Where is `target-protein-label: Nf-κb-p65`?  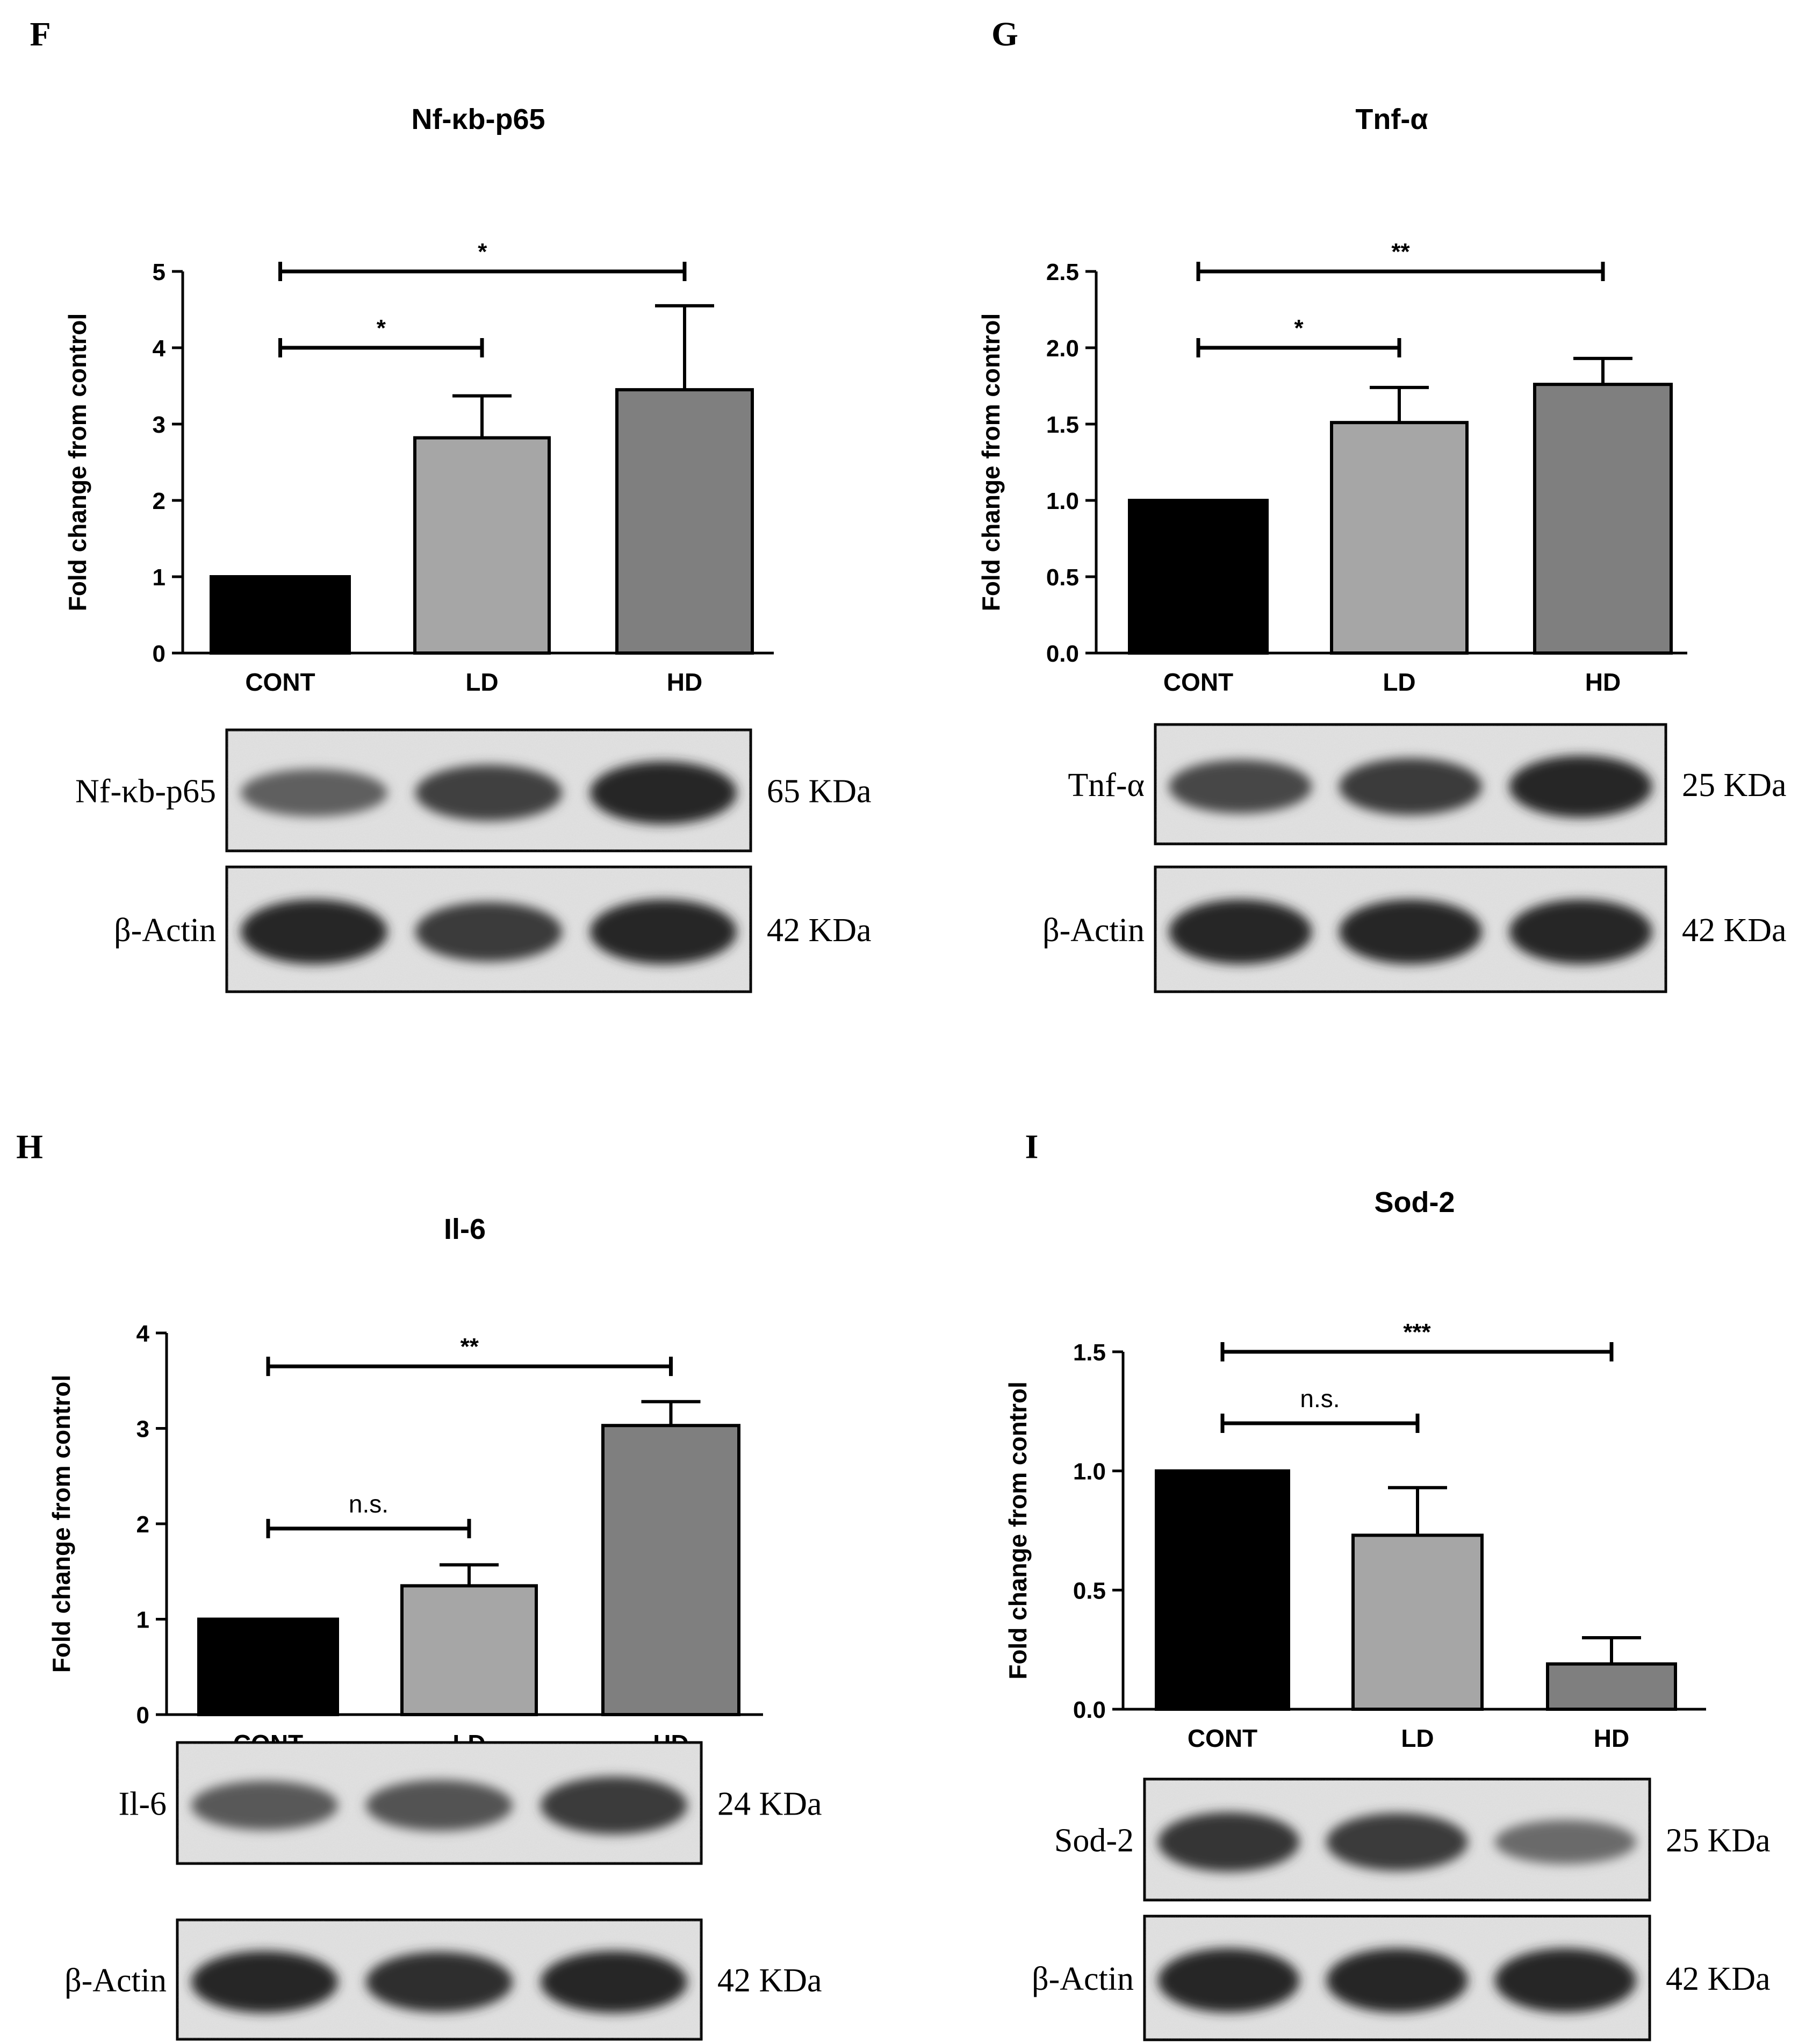 target-protein-label: Nf-κb-p65 is located at coordinates (145, 792).